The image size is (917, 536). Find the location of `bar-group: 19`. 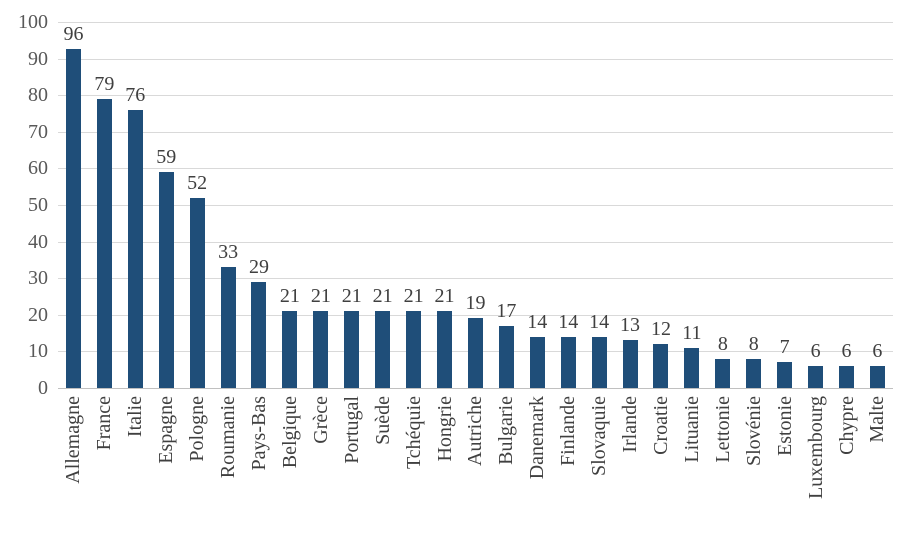

bar-group: 19 is located at coordinates (475, 205).